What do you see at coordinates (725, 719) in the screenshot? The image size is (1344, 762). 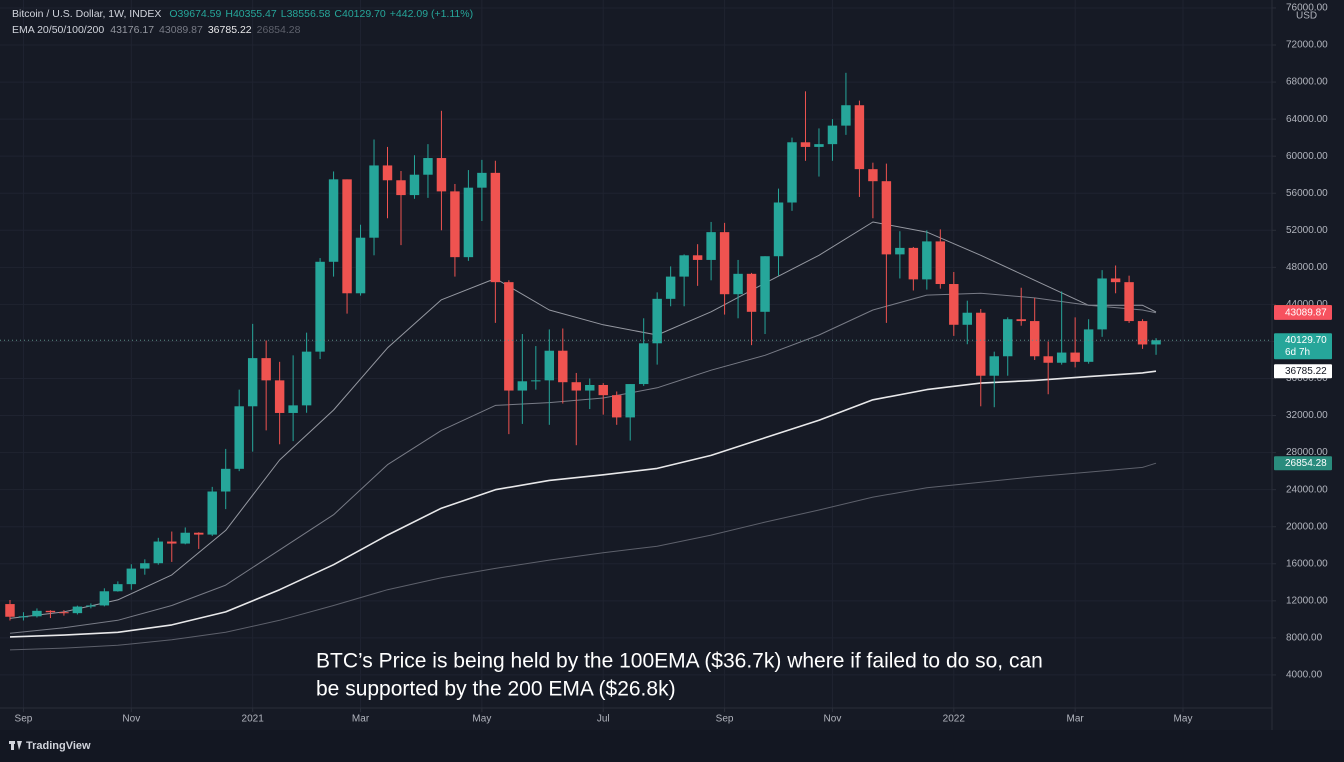 I see `x-tick-label: Sep` at bounding box center [725, 719].